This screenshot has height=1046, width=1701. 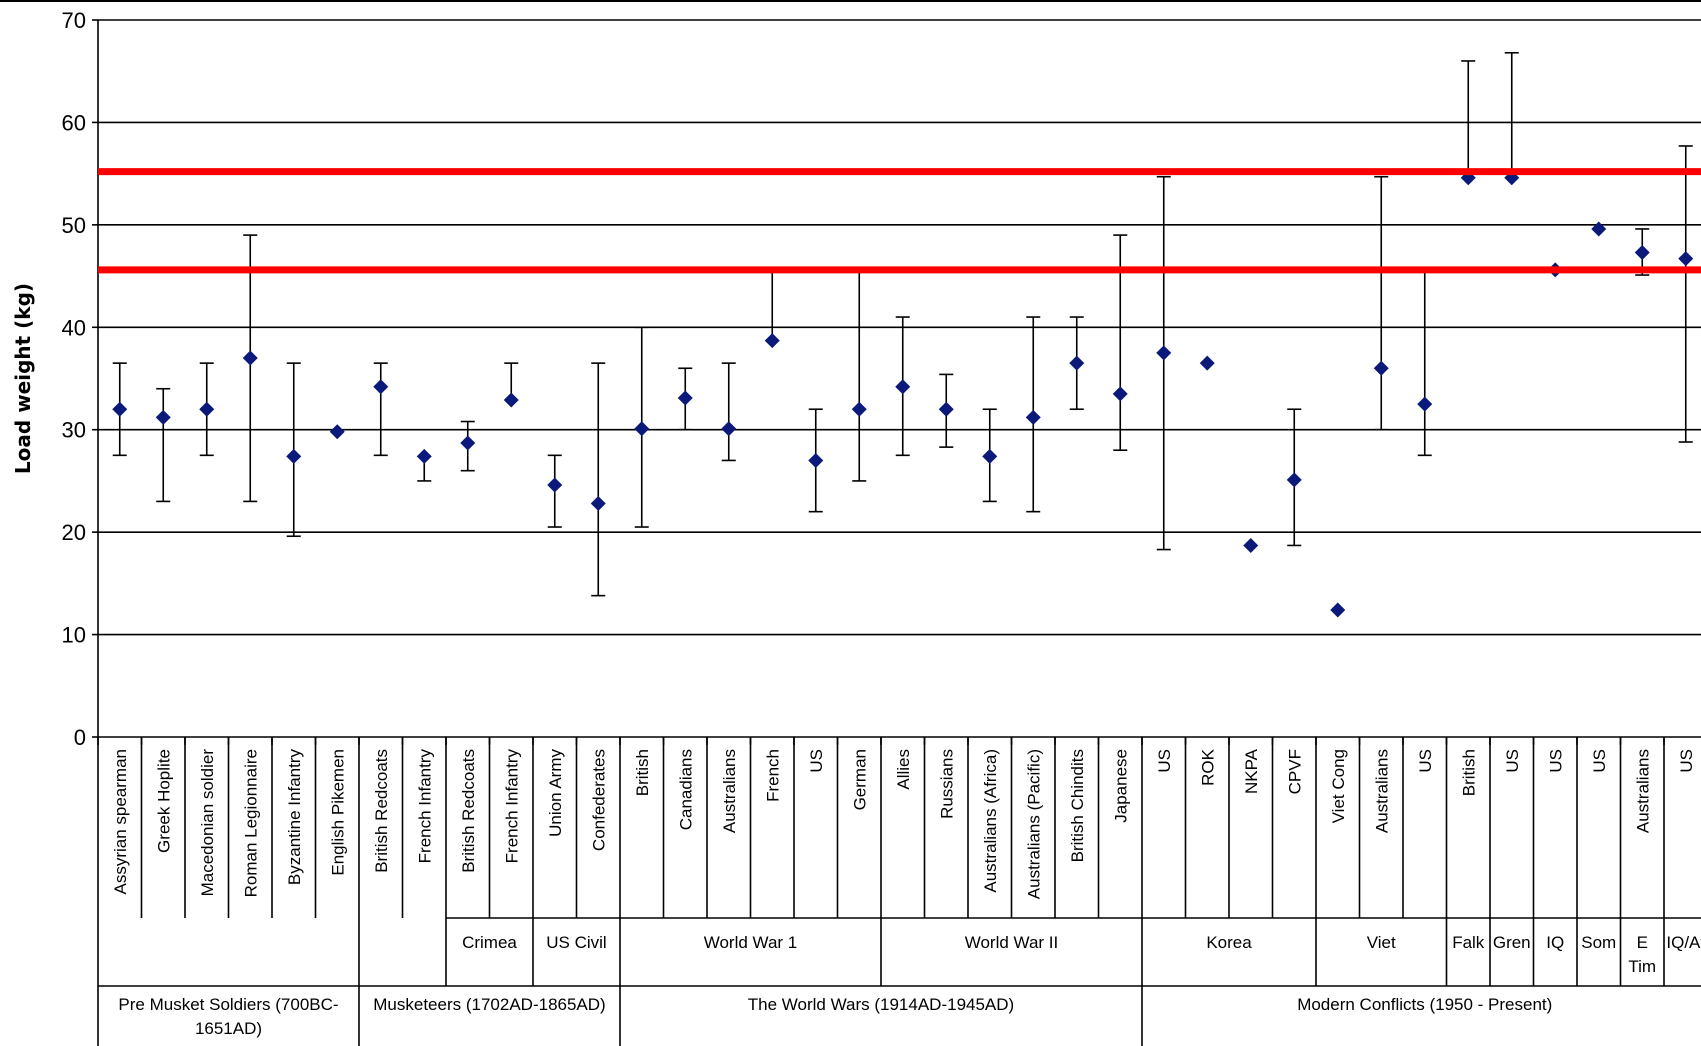 What do you see at coordinates (74, 532) in the screenshot?
I see `y-tick-label: 20` at bounding box center [74, 532].